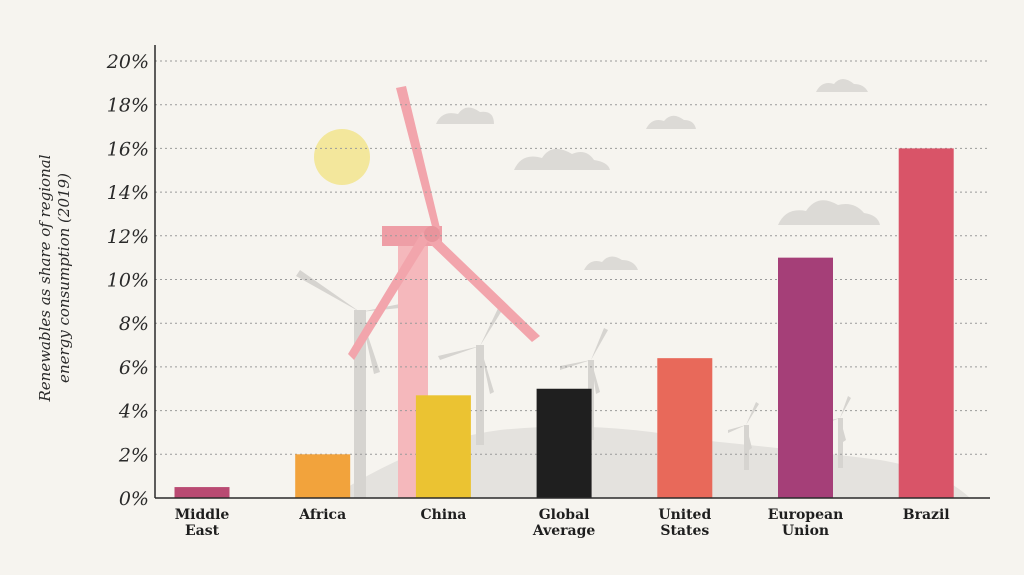 The width and height of the screenshot is (1024, 575). What do you see at coordinates (658, 174) in the screenshot?
I see `cloud-icon` at bounding box center [658, 174].